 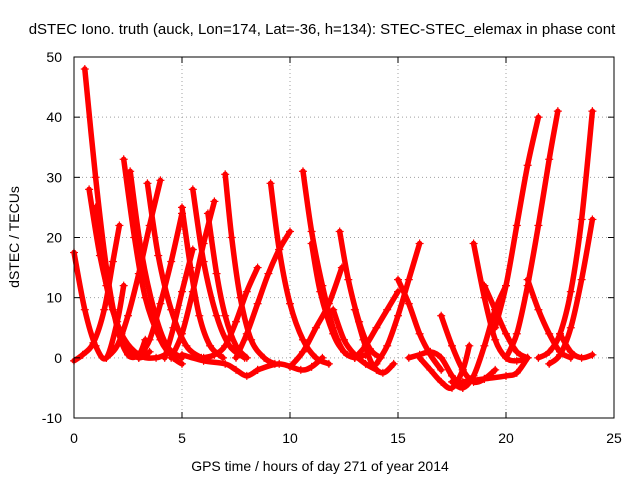 I want to click on x-tick-label: 25, so click(x=614, y=438).